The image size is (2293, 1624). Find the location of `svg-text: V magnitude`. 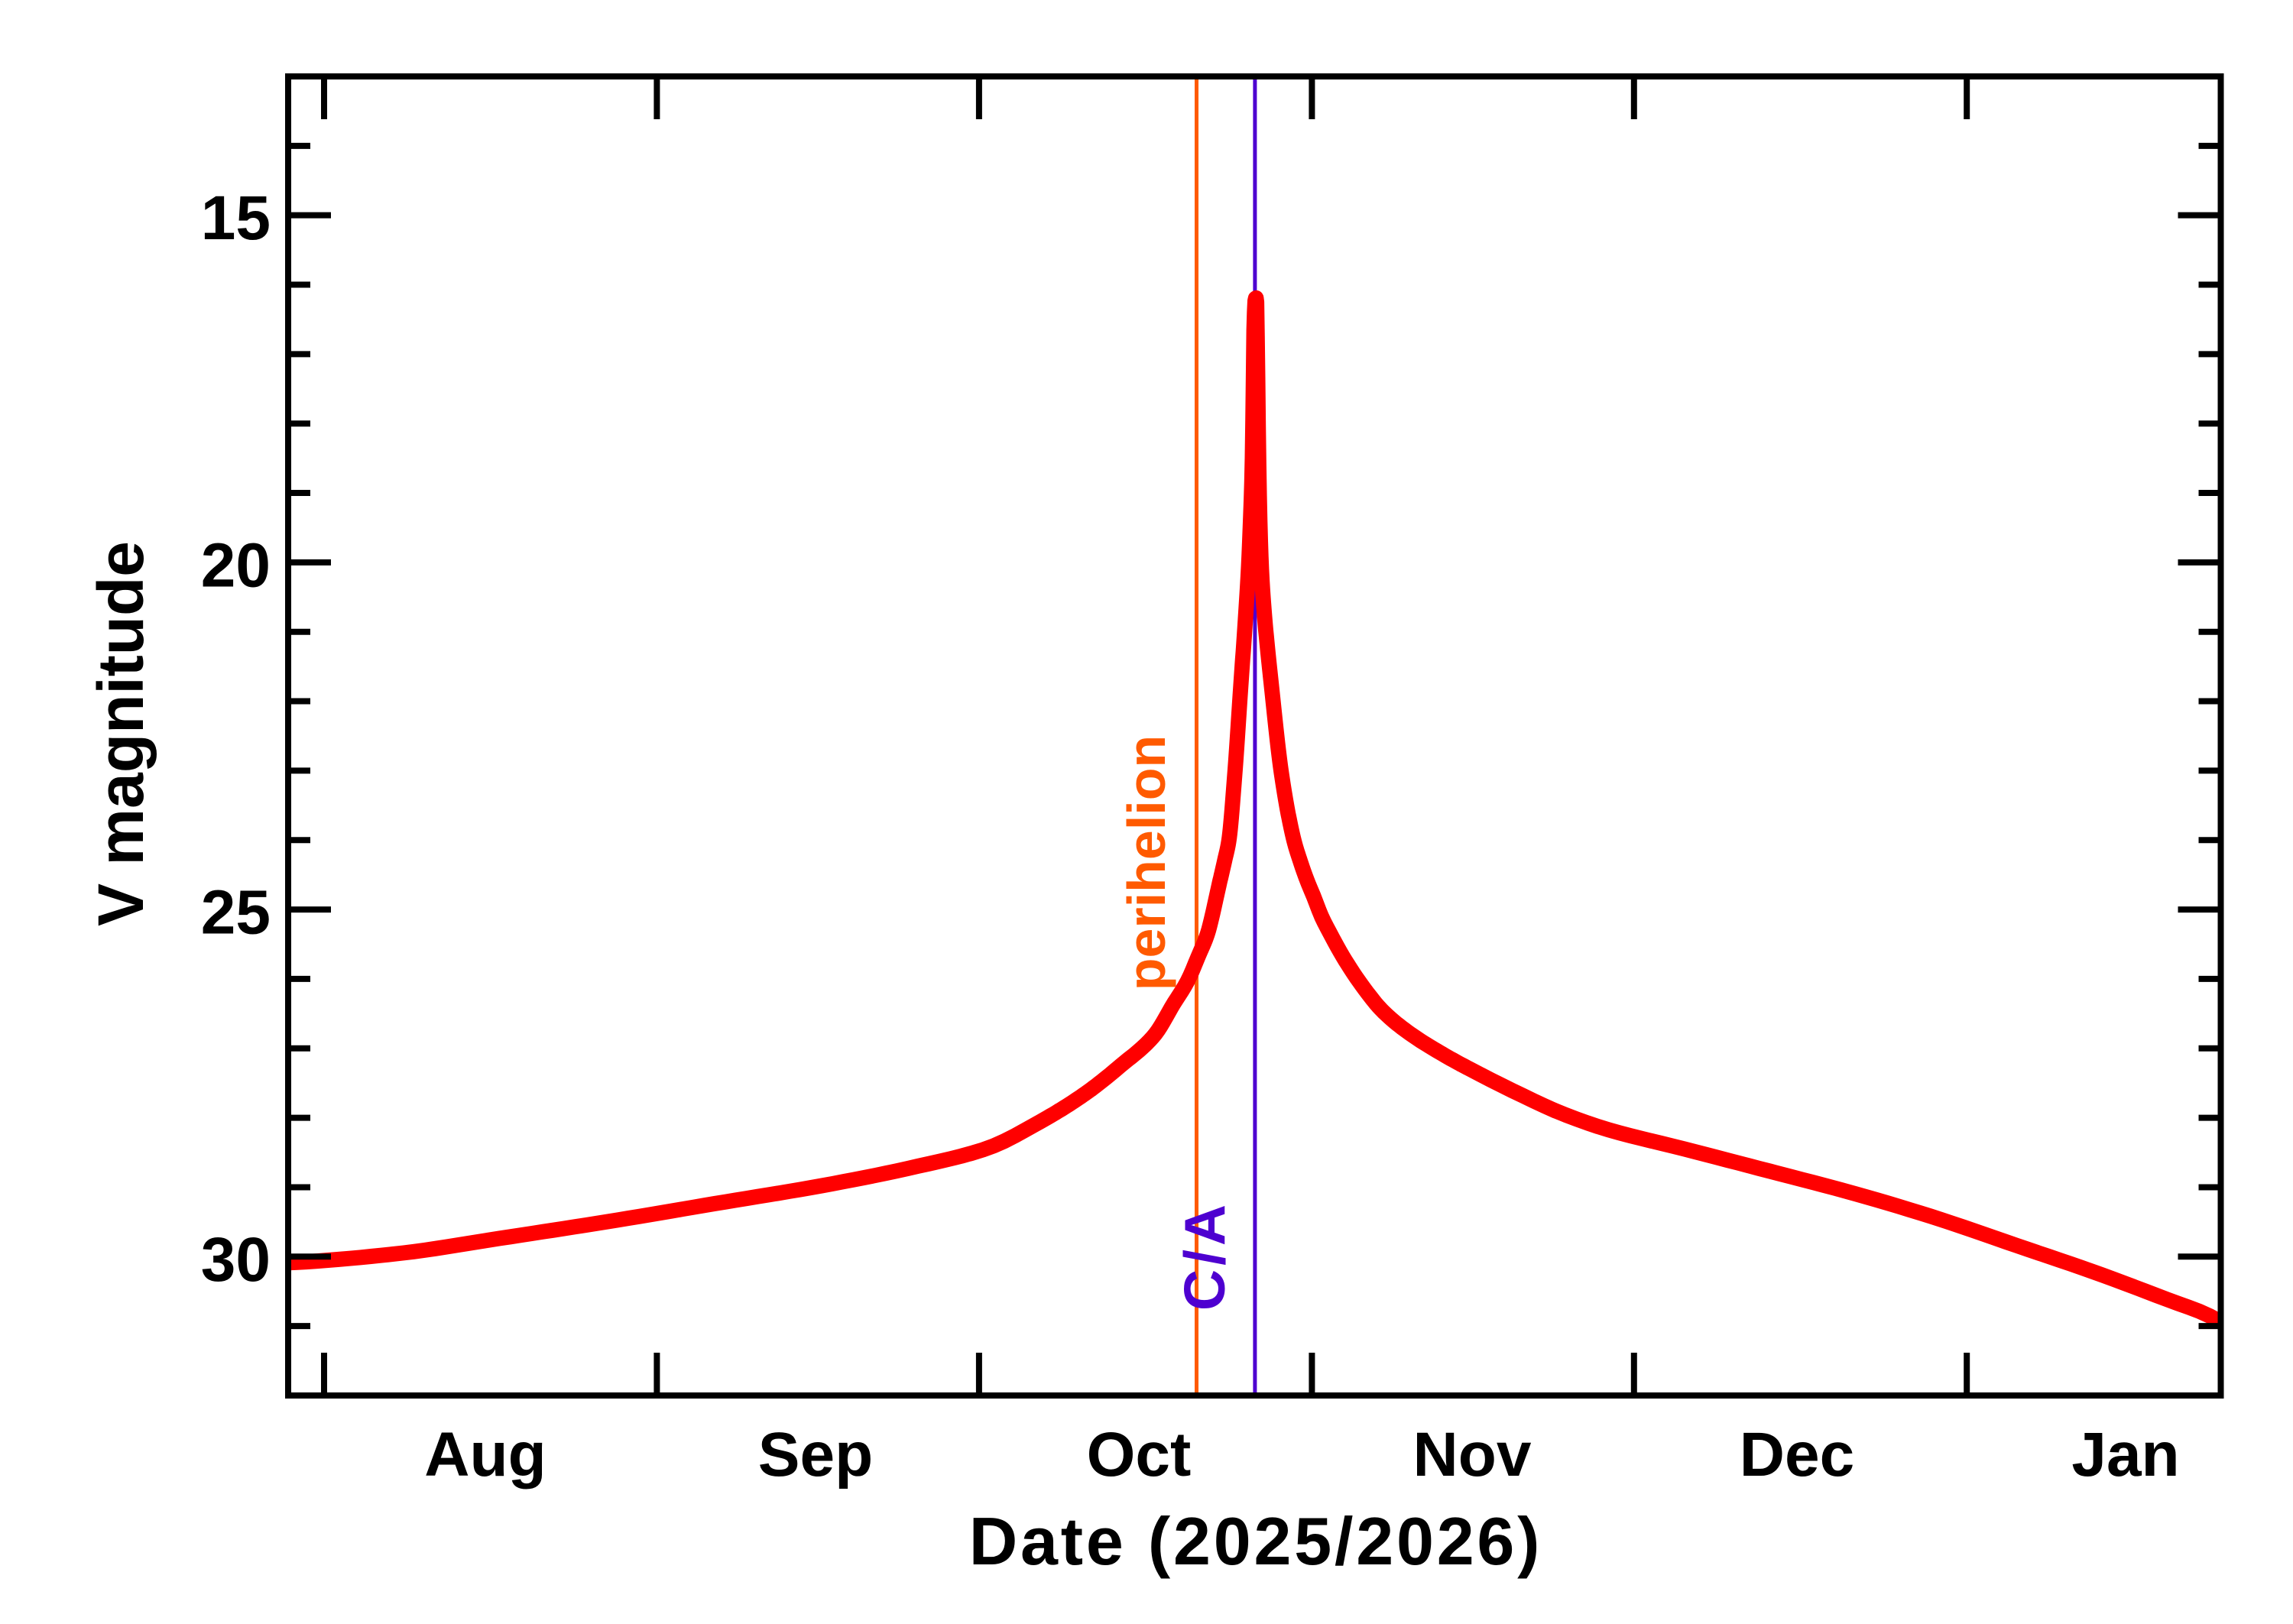

svg-text: V magnitude is located at coordinates (121, 733).